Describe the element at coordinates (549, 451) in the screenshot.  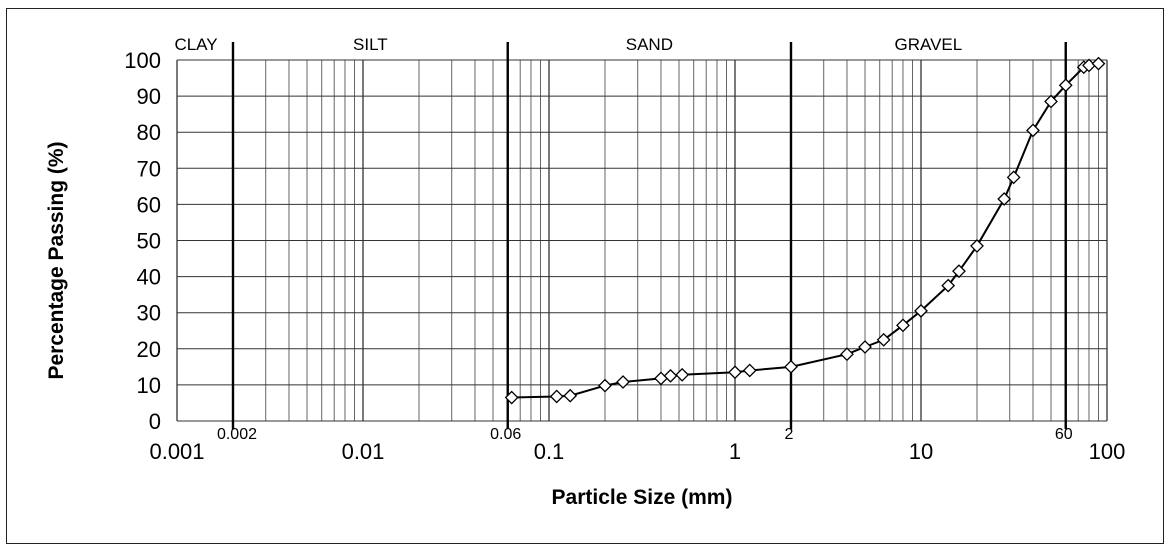
I see `x-tick-label: 0.1` at that location.